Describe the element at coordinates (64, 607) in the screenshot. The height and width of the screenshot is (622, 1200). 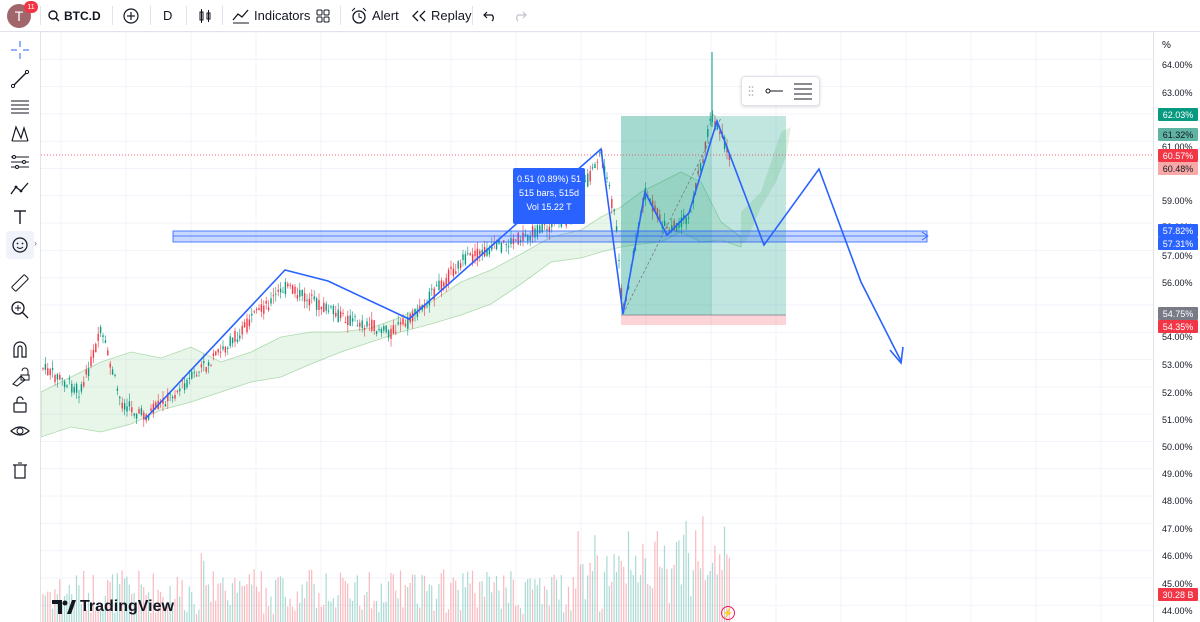
I see `tradingview-logo-icon` at that location.